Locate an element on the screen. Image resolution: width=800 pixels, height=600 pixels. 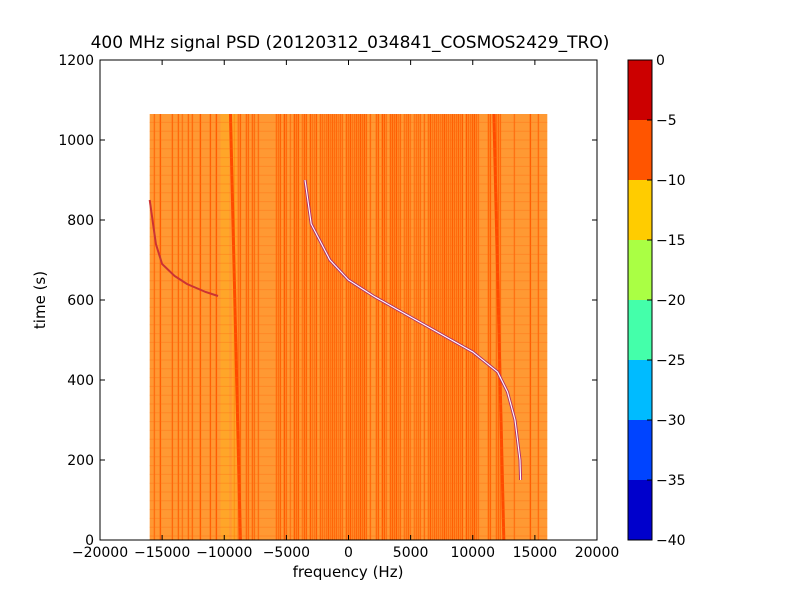
colorbar-tick-label: −20 is located at coordinates (671, 301).